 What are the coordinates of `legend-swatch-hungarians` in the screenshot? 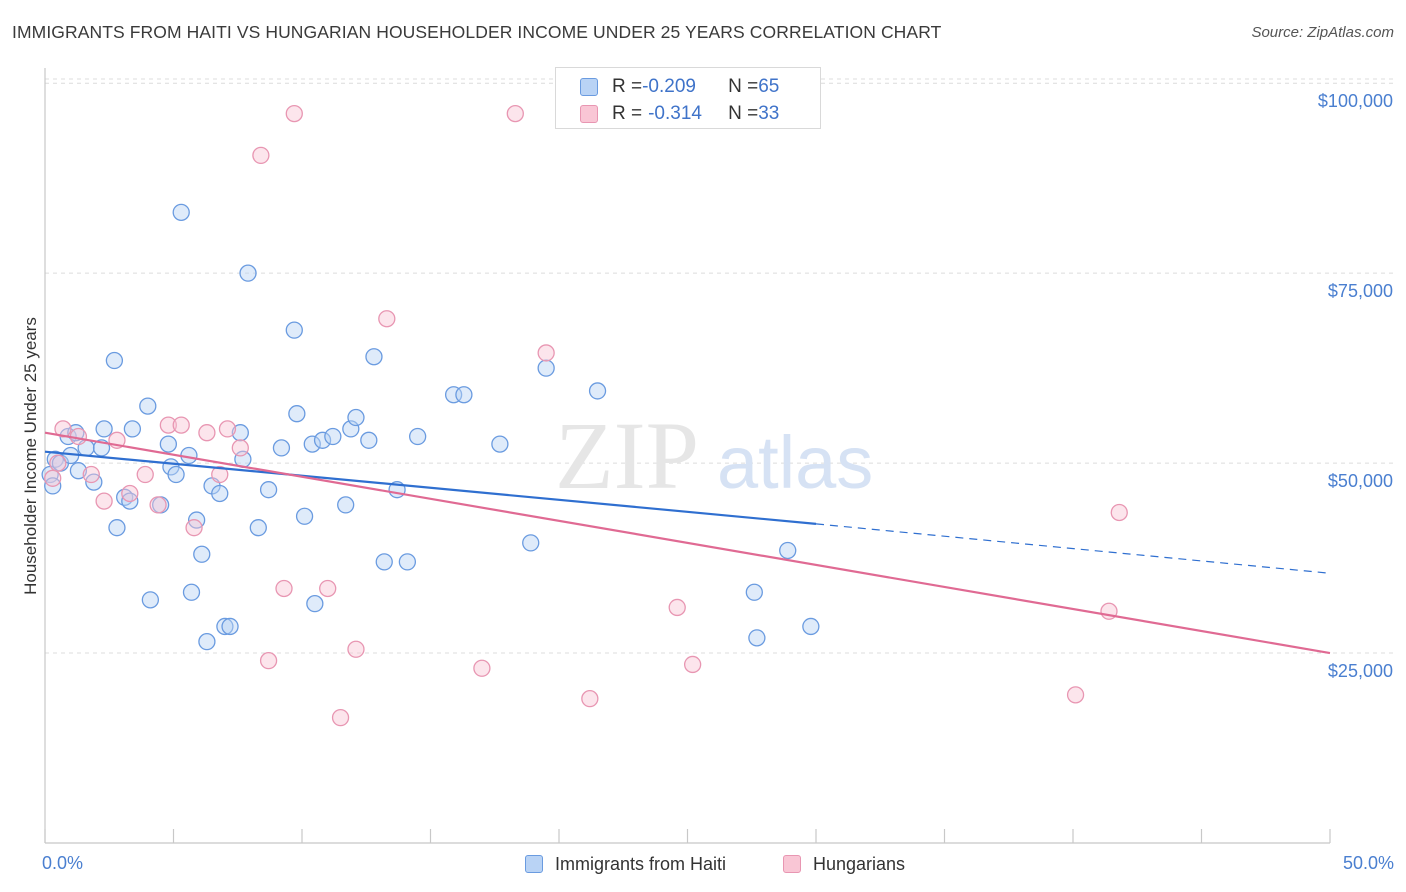 It's located at (589, 114).